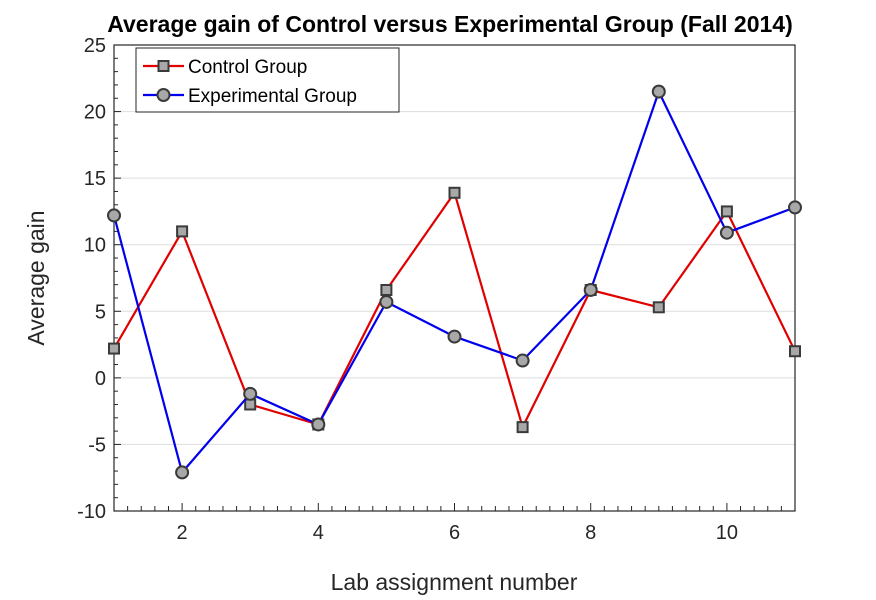 The height and width of the screenshot is (600, 876). What do you see at coordinates (182, 533) in the screenshot?
I see `x-tick-label: 2` at bounding box center [182, 533].